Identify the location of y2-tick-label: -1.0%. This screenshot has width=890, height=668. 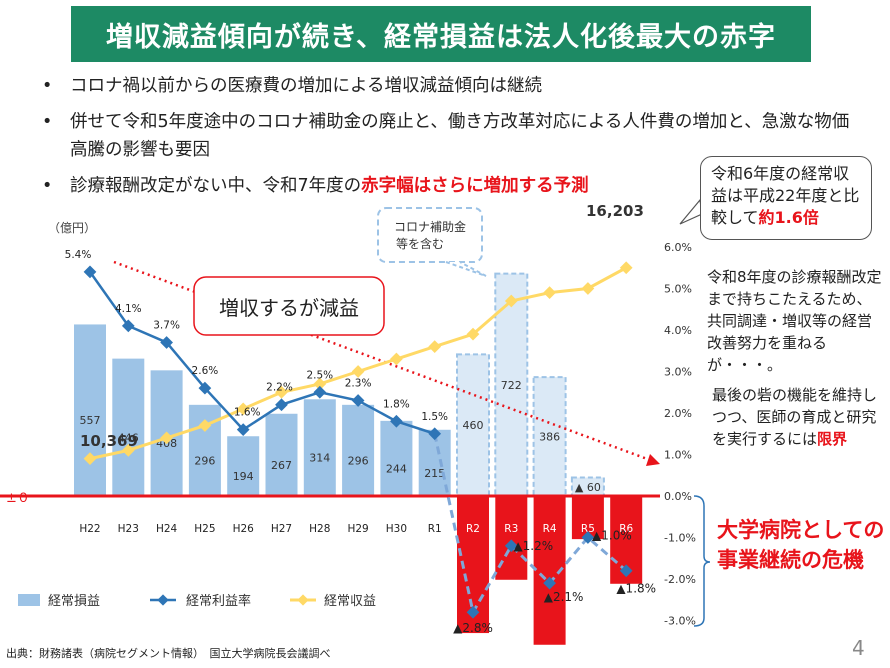
(680, 538).